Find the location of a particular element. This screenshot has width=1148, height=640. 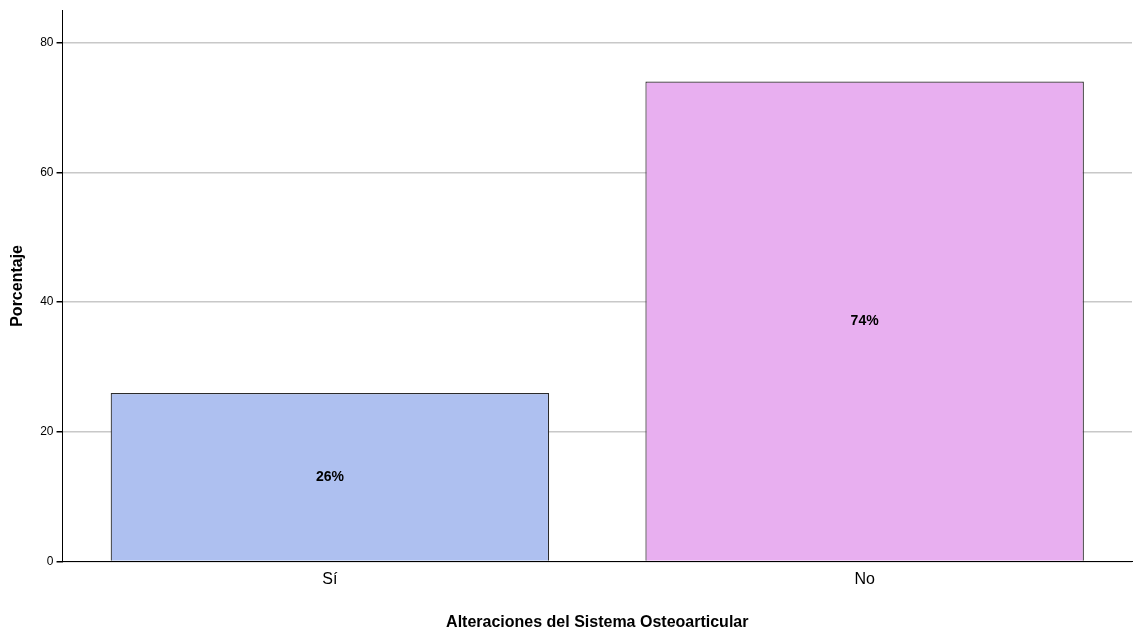

y-tick-label: 0 is located at coordinates (50, 560).